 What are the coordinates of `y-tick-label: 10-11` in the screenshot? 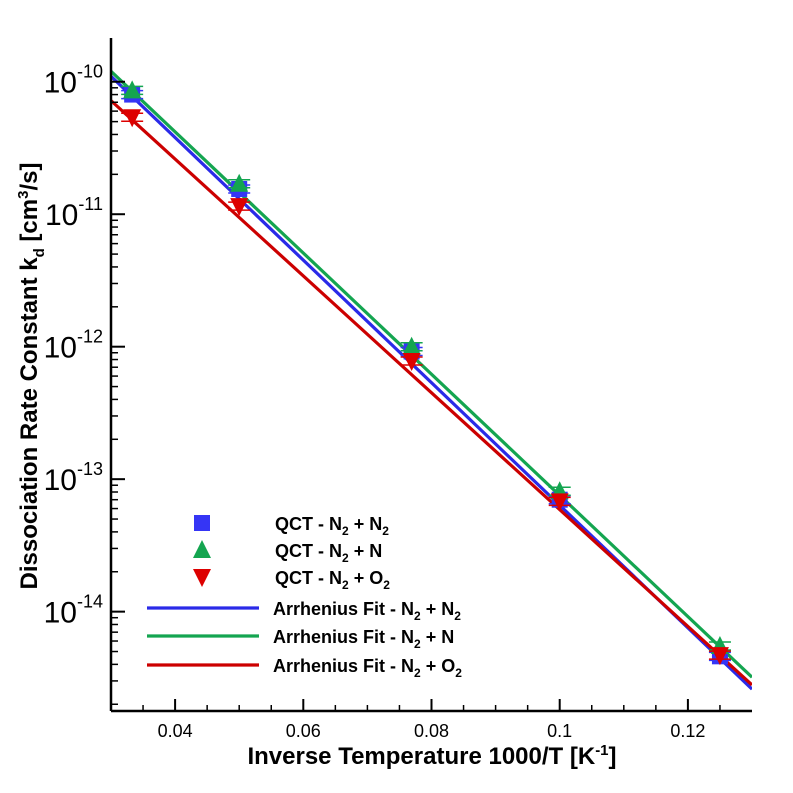 It's located at (74, 213).